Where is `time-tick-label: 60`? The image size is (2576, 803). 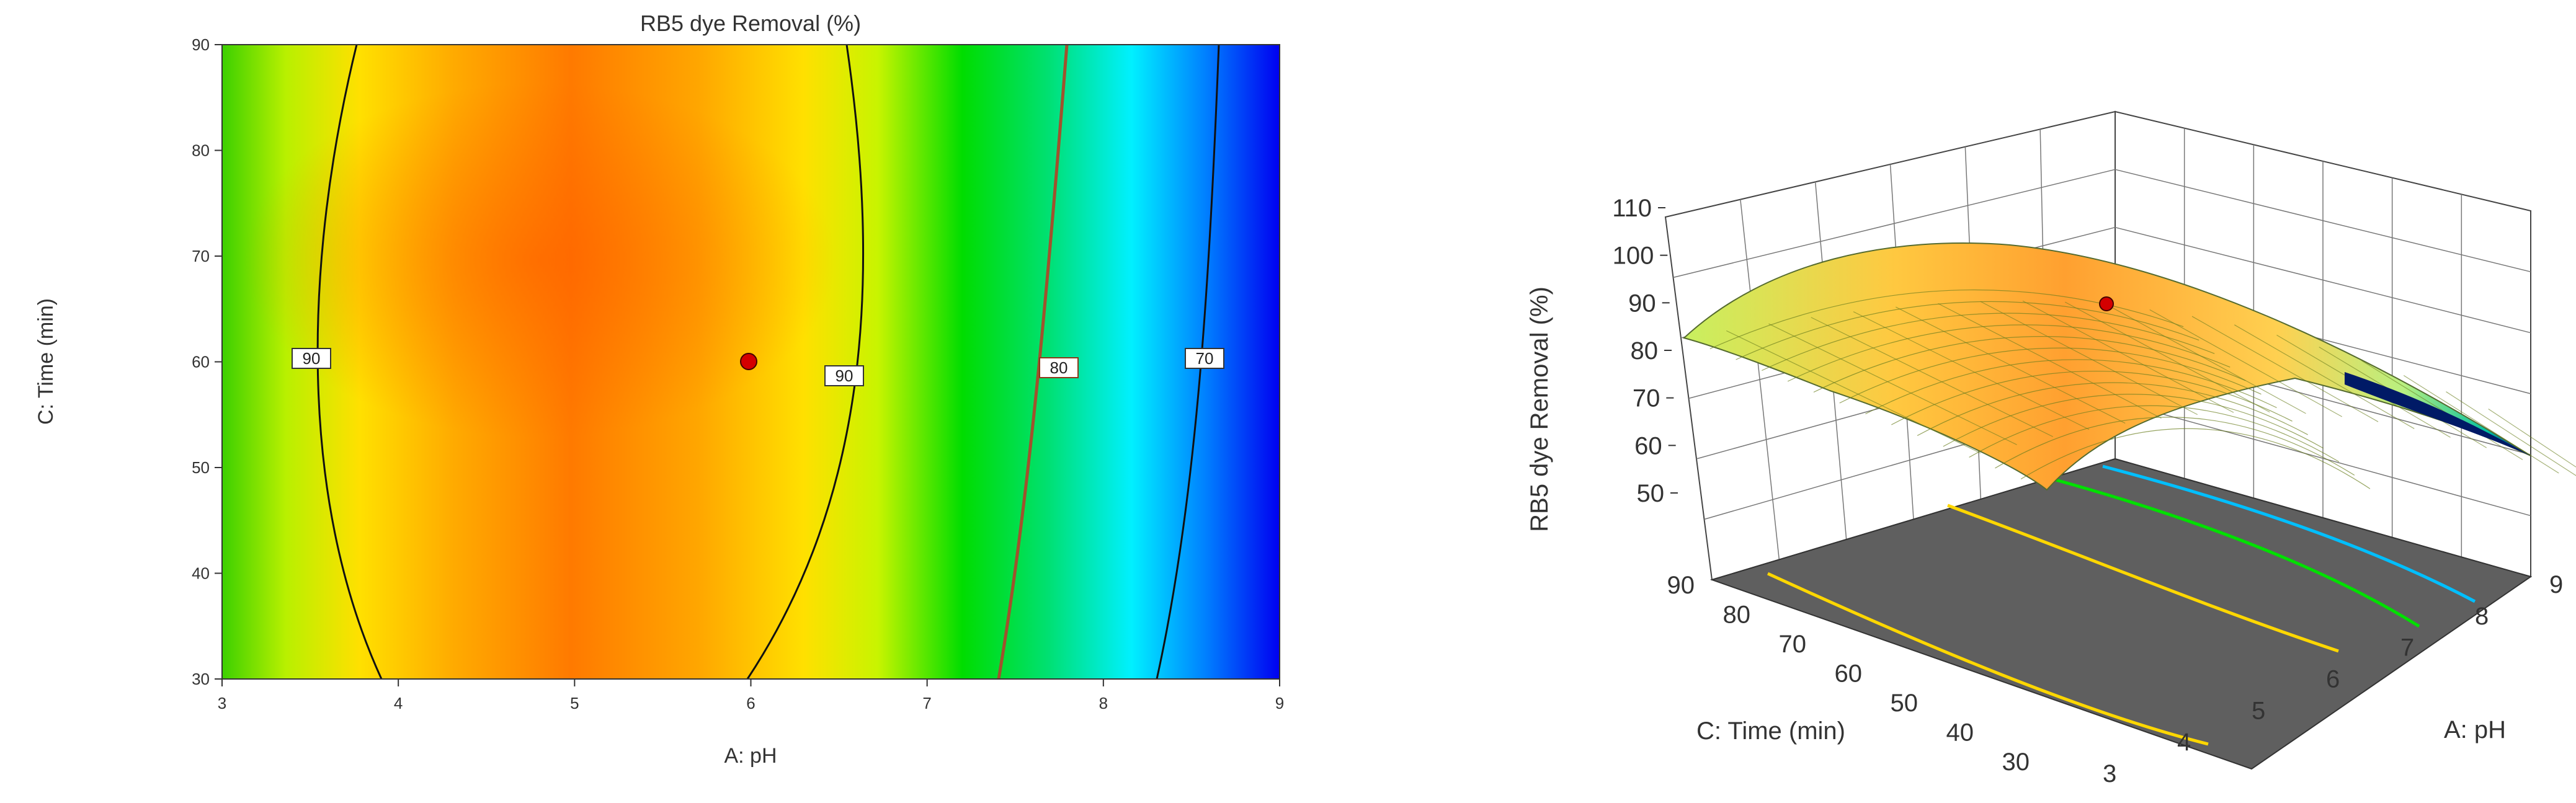
time-tick-label: 60 is located at coordinates (1849, 674).